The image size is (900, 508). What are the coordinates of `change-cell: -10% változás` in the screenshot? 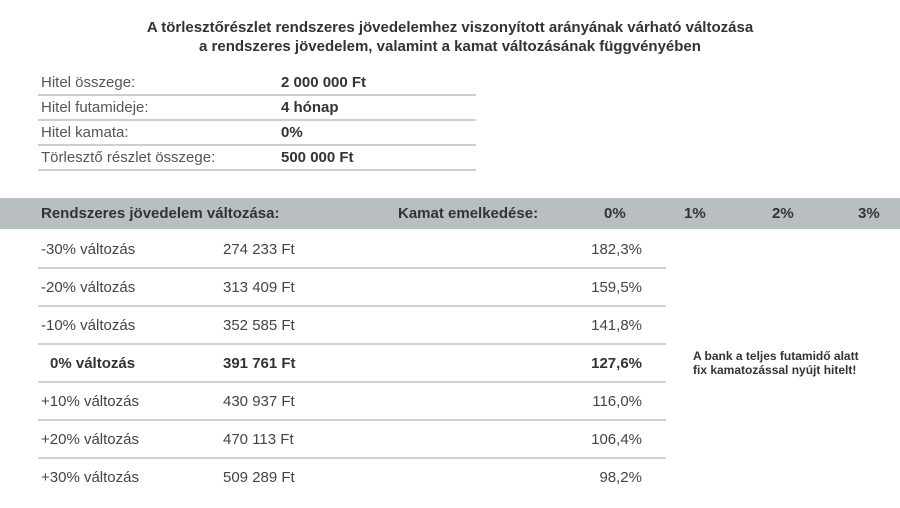 It's located at (88, 325).